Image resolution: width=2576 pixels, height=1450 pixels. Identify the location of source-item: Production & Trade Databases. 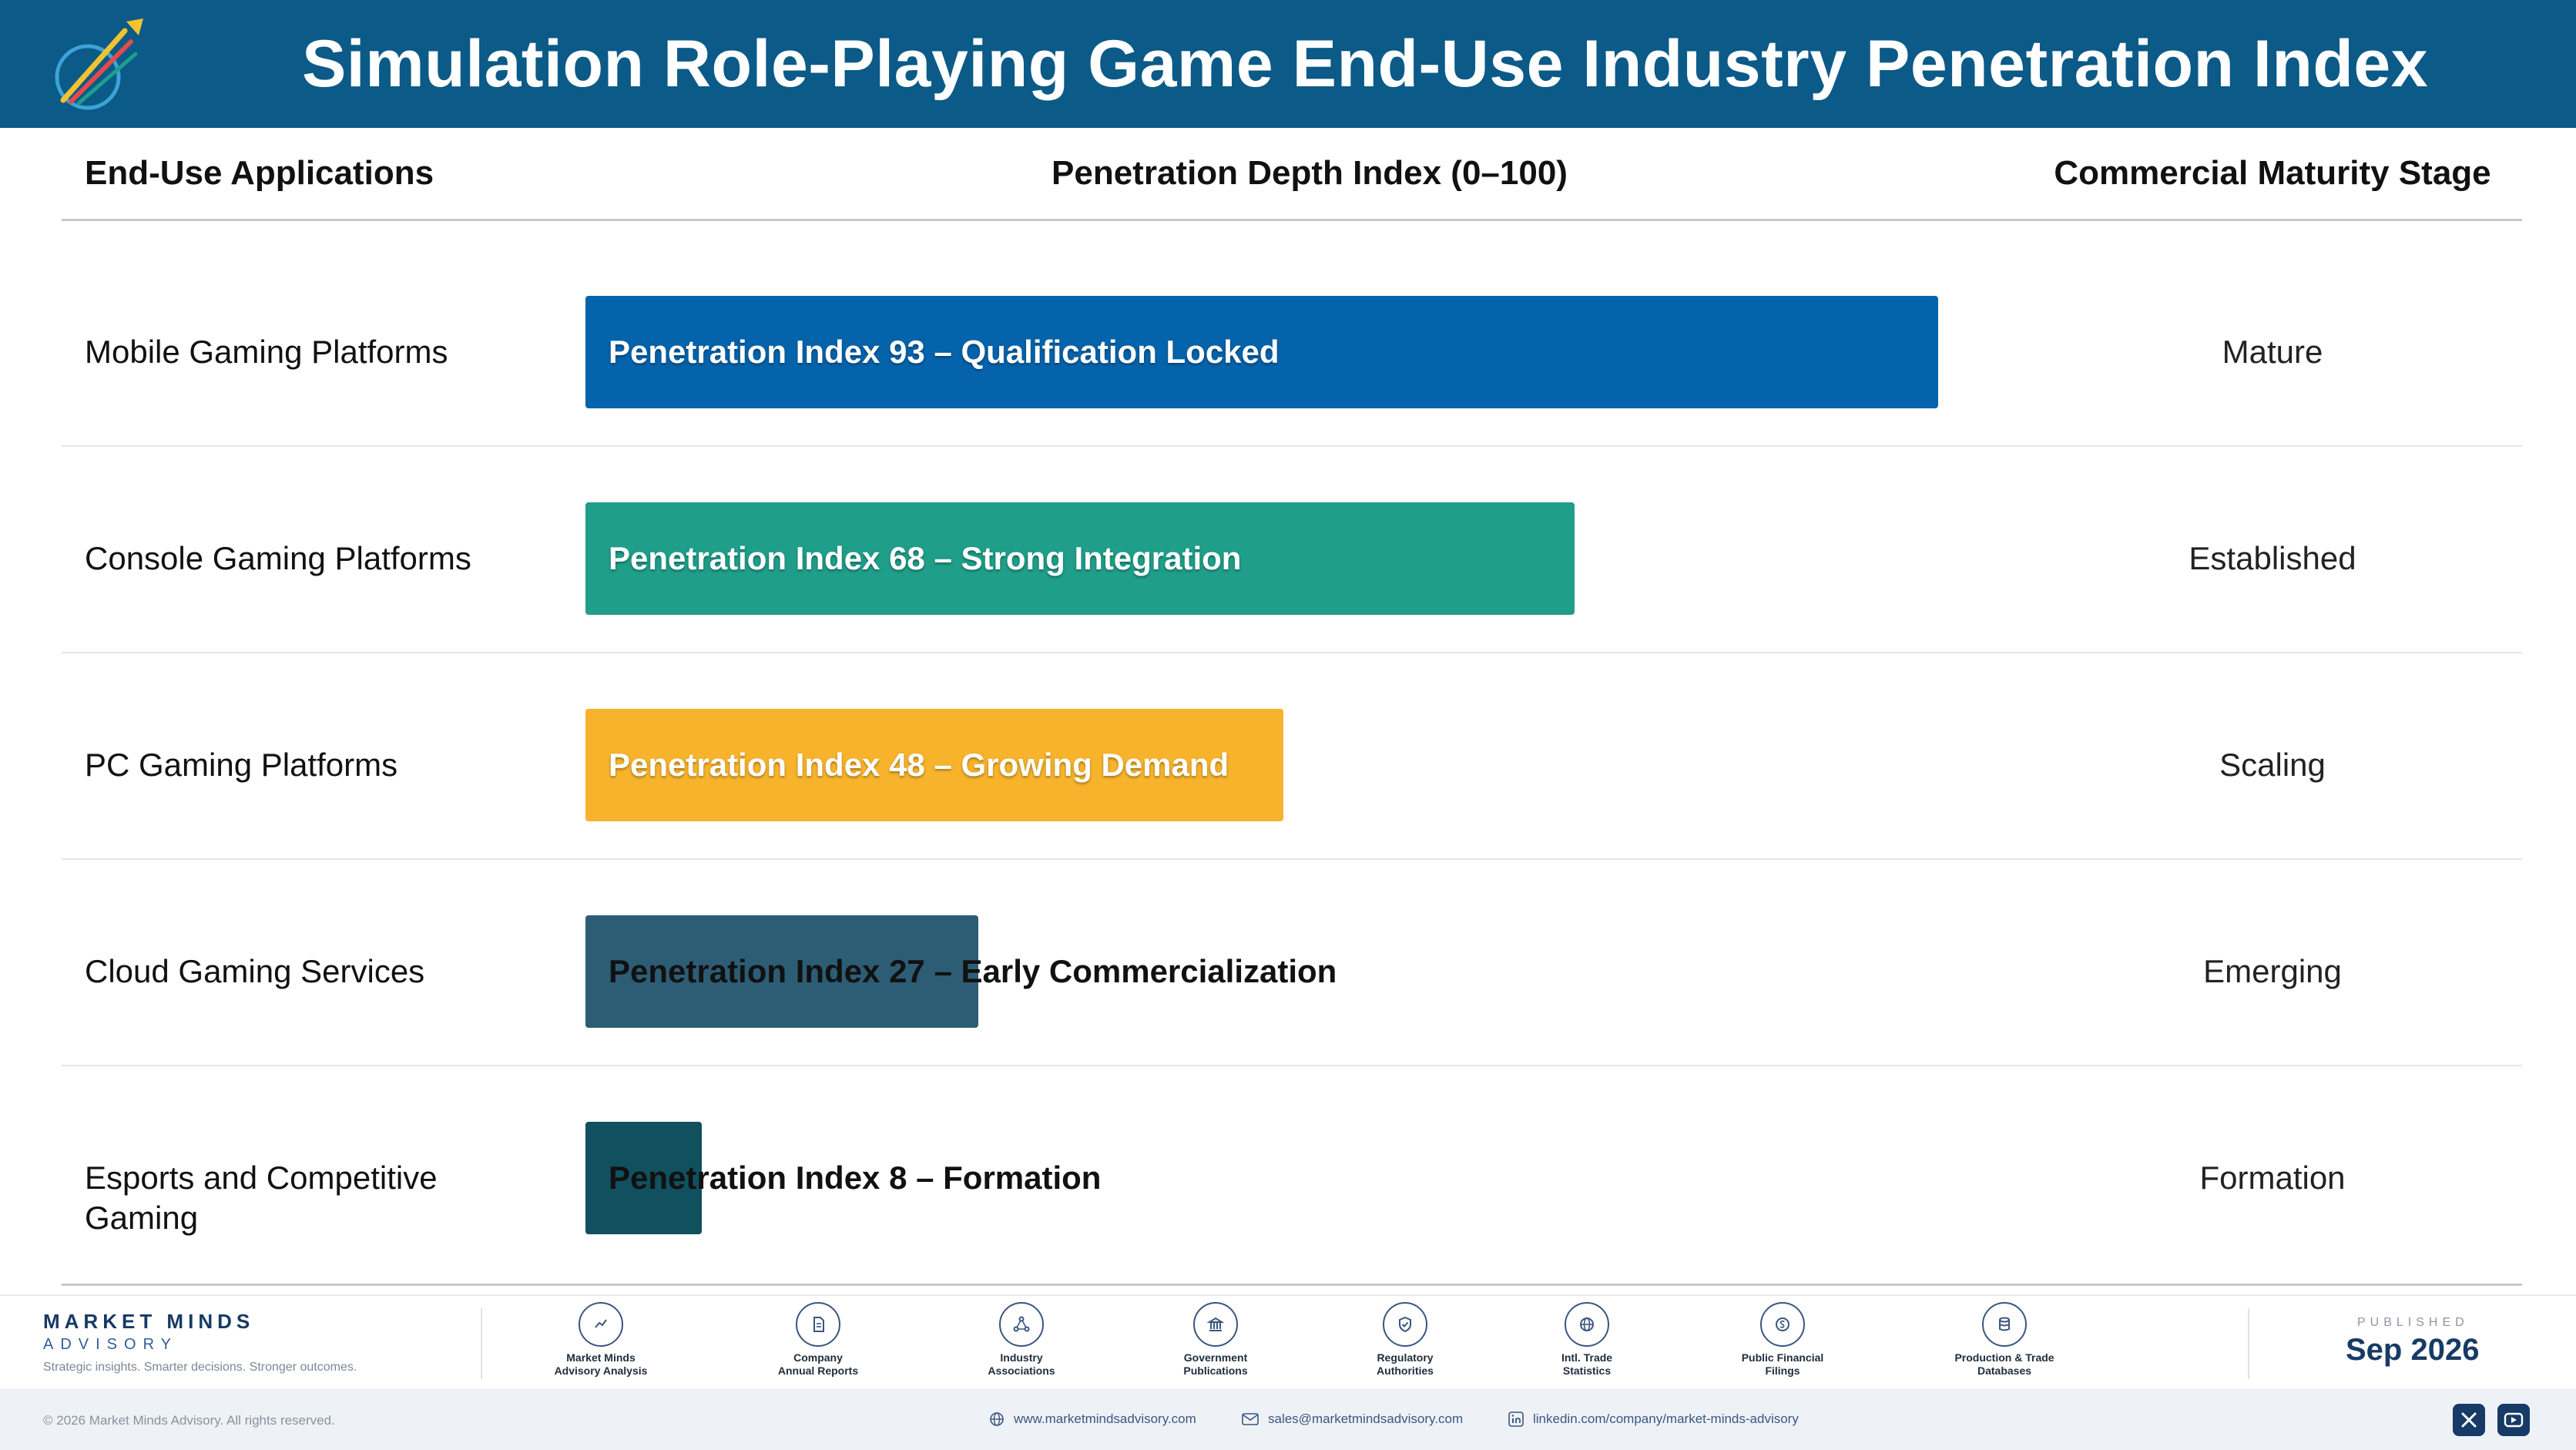
(2004, 1340).